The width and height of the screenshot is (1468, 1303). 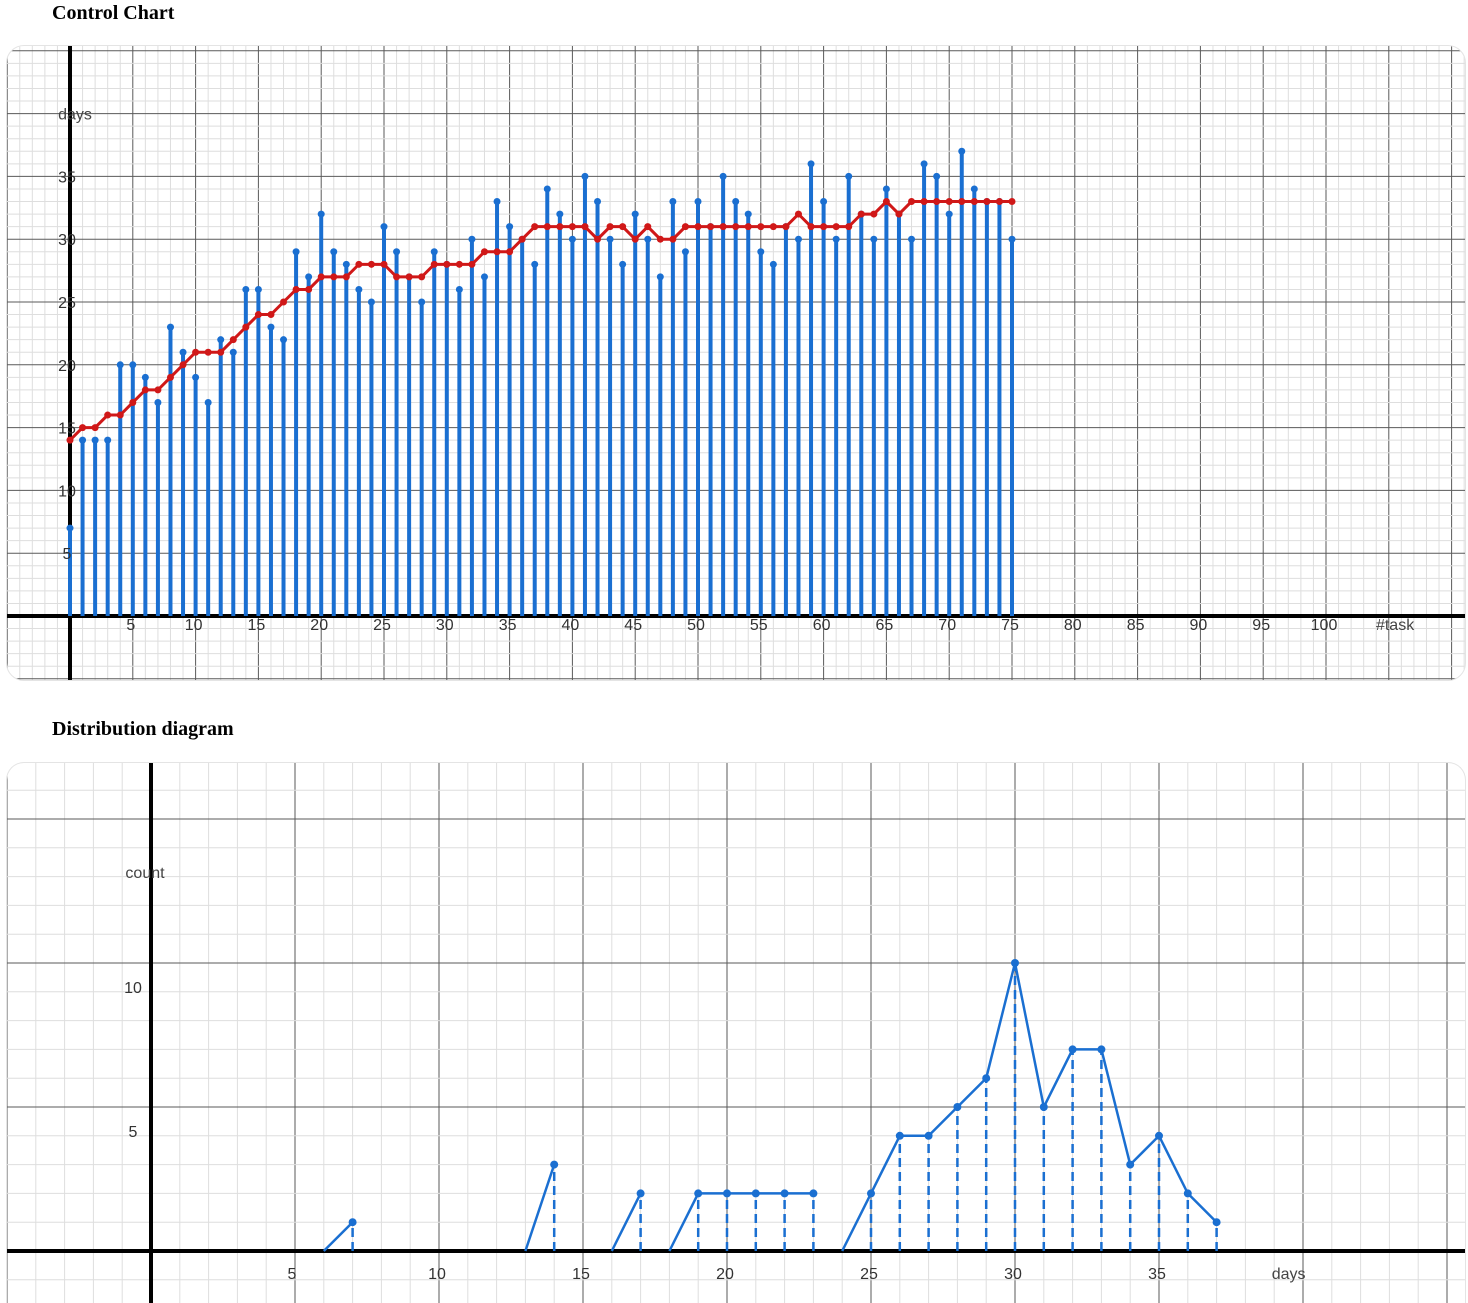 What do you see at coordinates (696, 625) in the screenshot?
I see `x-tick-label: 50` at bounding box center [696, 625].